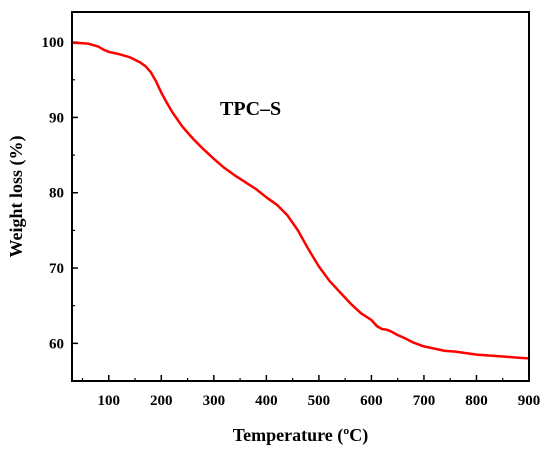 This screenshot has height=453, width=550. Describe the element at coordinates (266, 401) in the screenshot. I see `x-tick-label: 400` at that location.